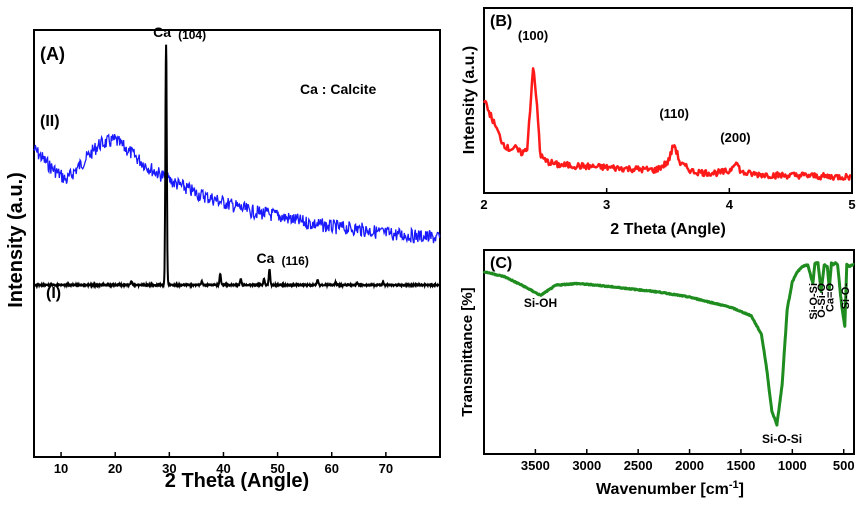 This screenshot has height=508, width=858. What do you see at coordinates (231, 146) in the screenshot?
I see `panel-a-annotations: Ca (104) Ca (116)` at bounding box center [231, 146].